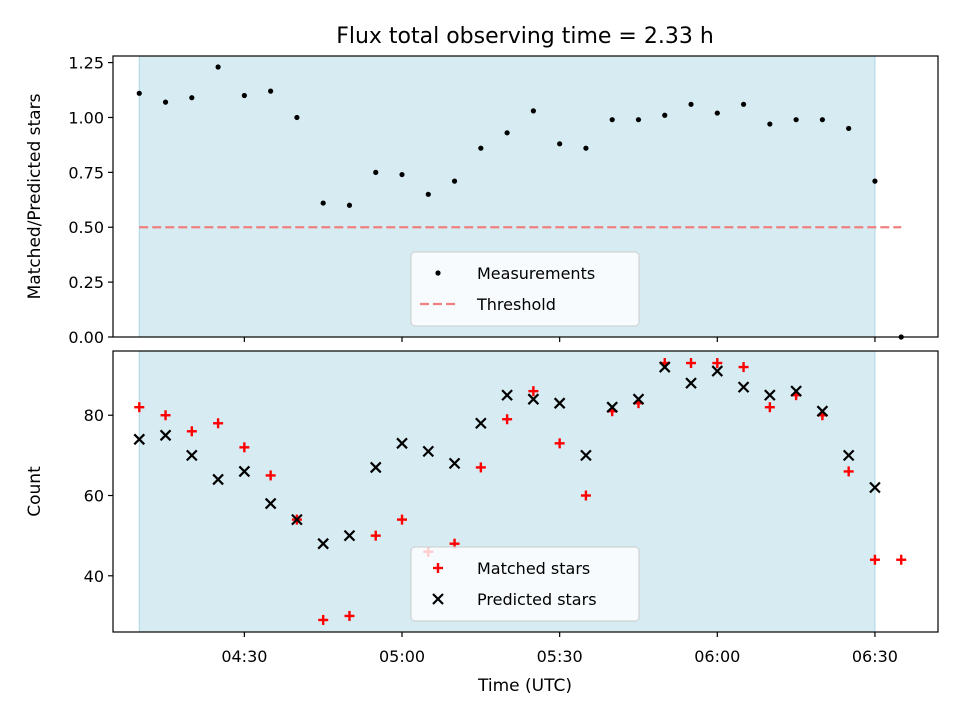 The image size is (960, 724). Describe the element at coordinates (86, 63) in the screenshot. I see `top-y-tick-label: 1.25` at that location.